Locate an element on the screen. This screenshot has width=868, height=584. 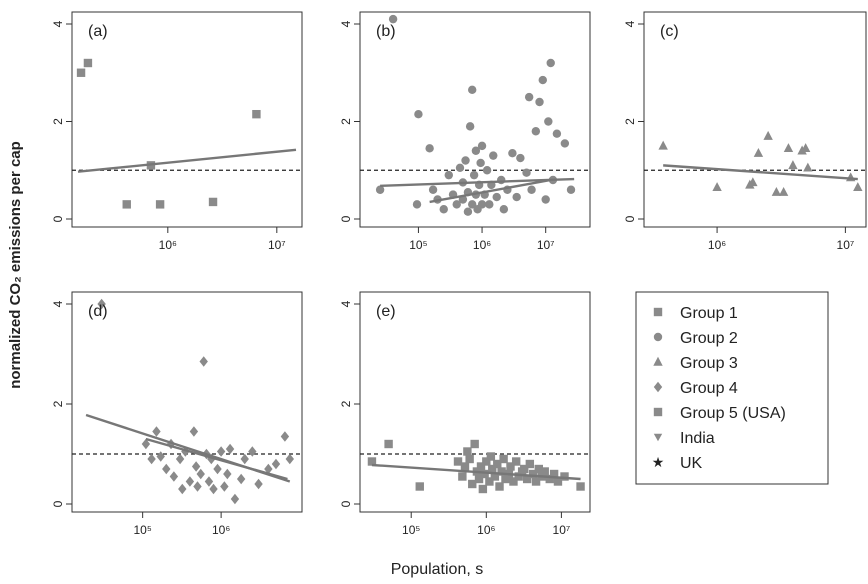
panel-label: (d) is located at coordinates (98, 311).